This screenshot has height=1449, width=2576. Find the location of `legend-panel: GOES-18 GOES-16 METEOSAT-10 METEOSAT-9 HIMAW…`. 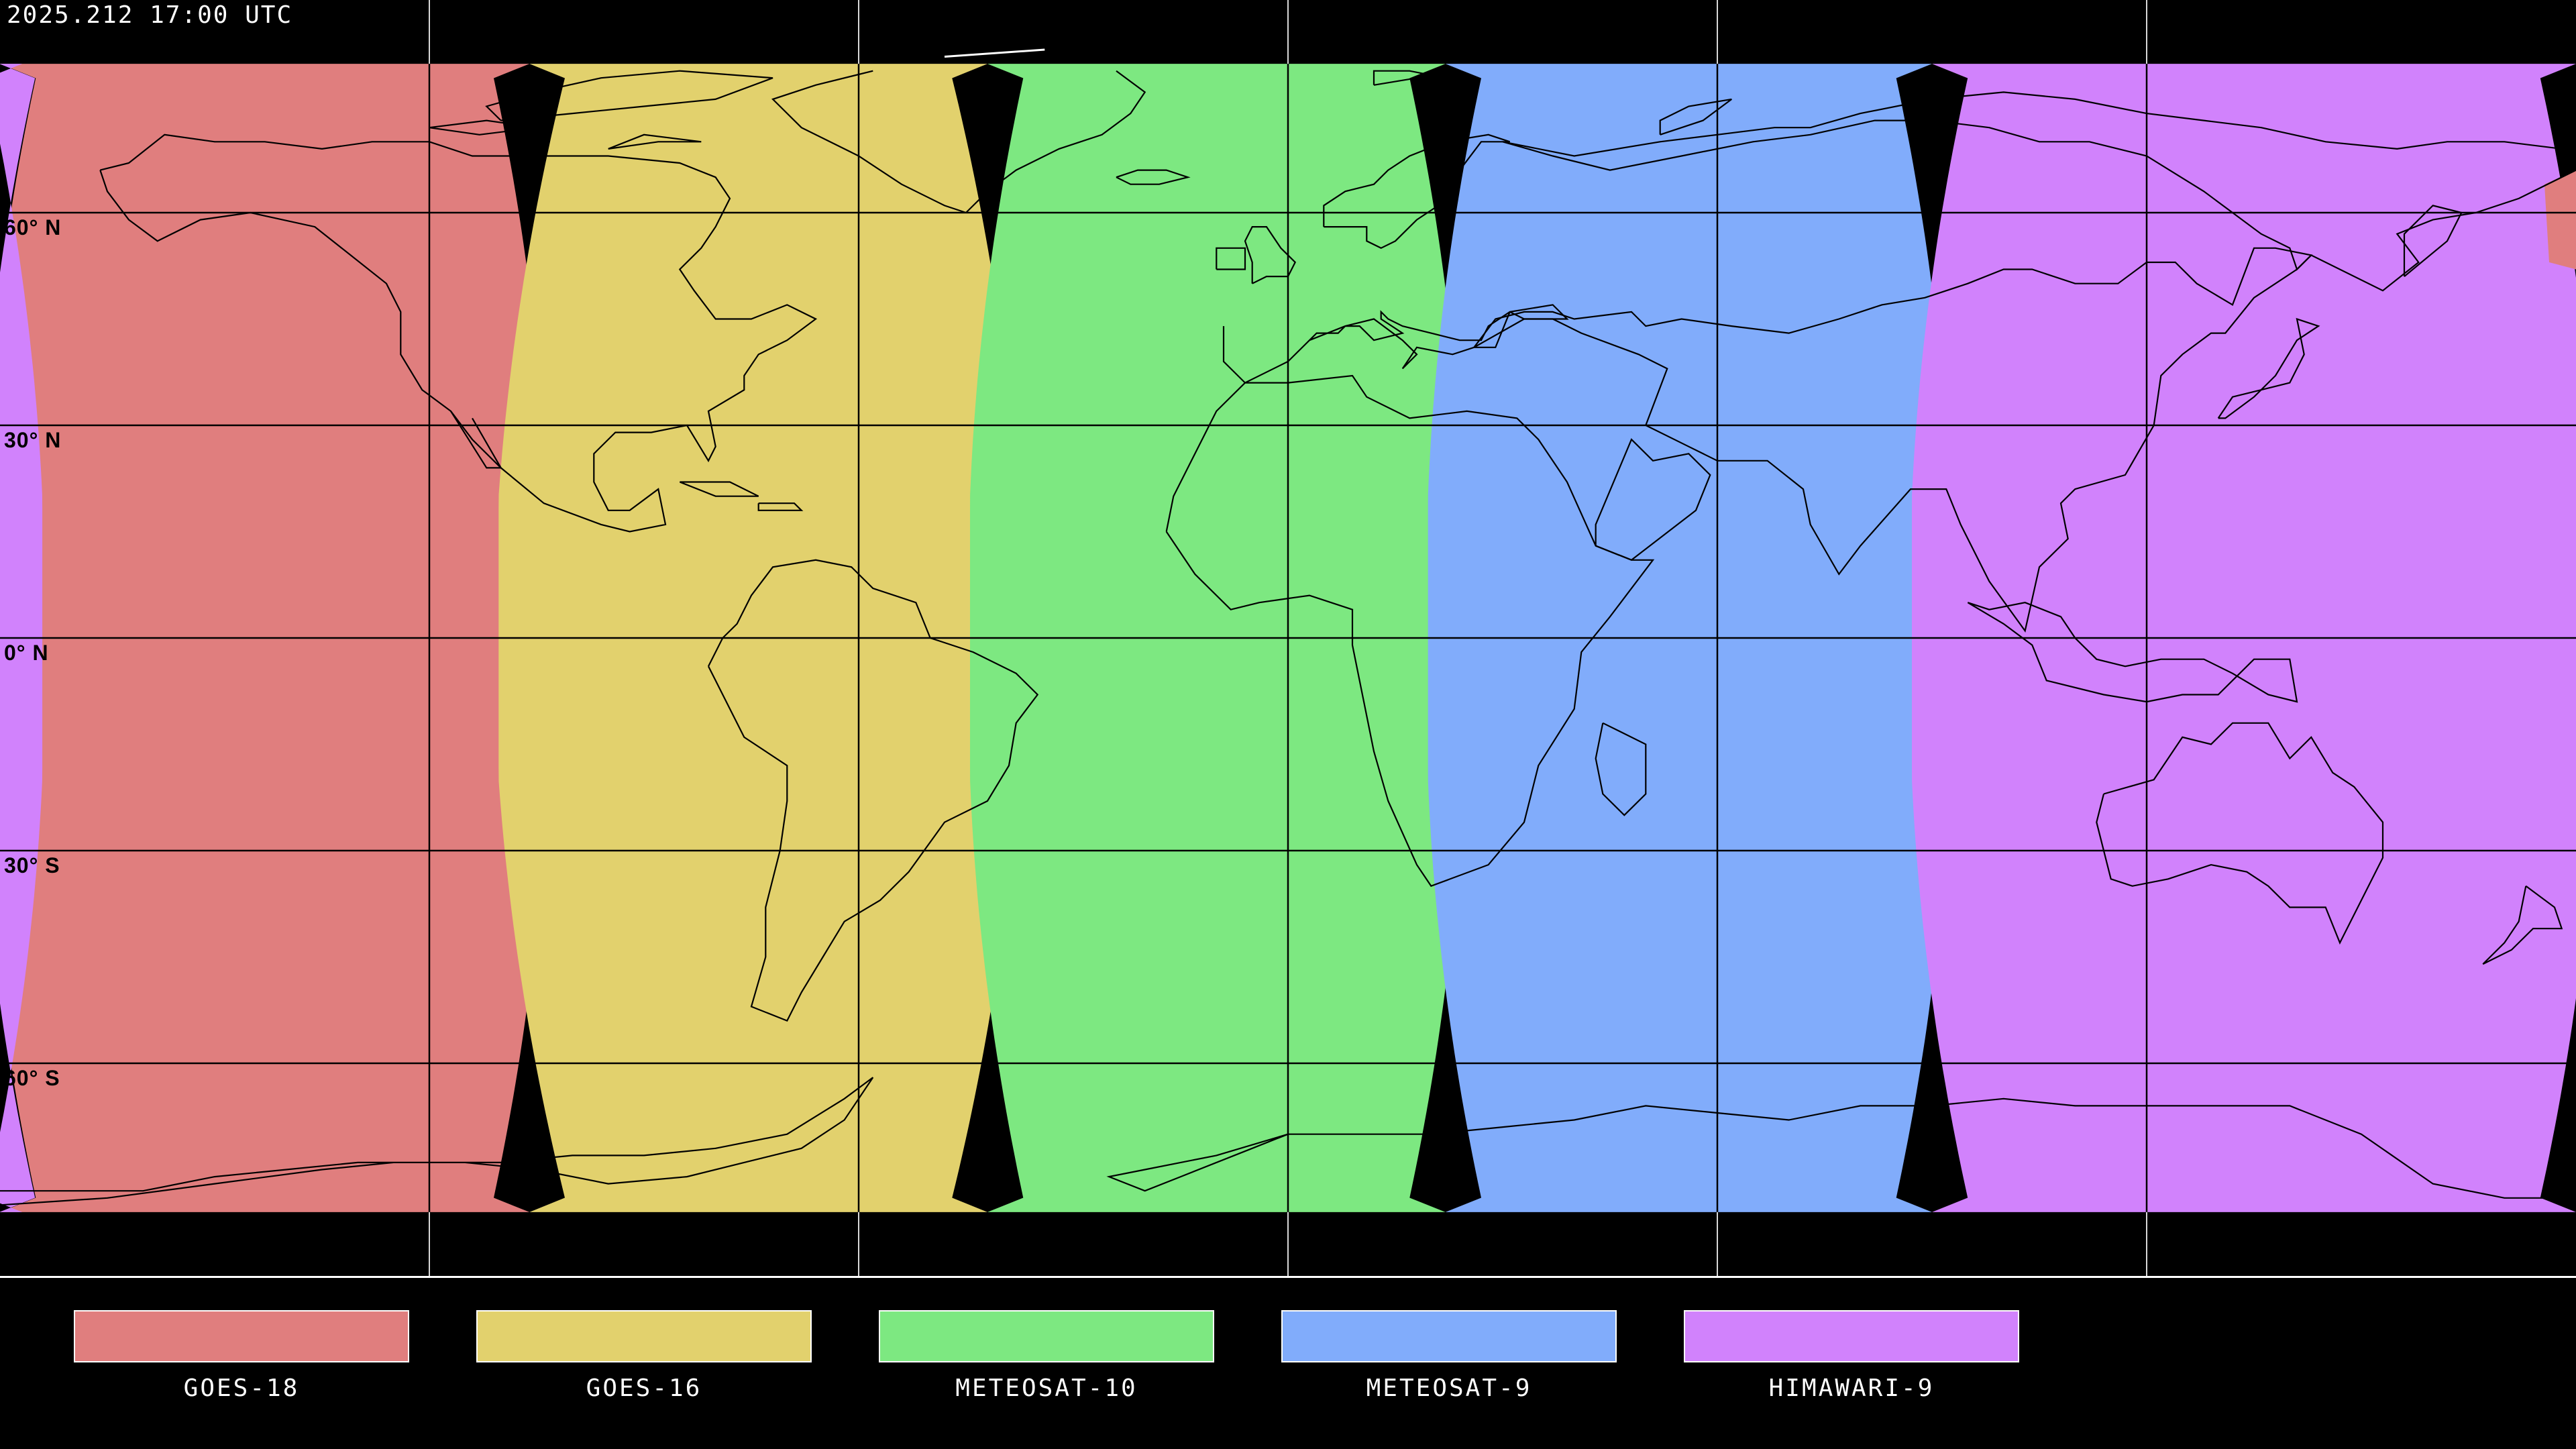

legend-panel: GOES-18 GOES-16 METEOSAT-10 METEOSAT-9 HIMAW… is located at coordinates (1288, 1363).